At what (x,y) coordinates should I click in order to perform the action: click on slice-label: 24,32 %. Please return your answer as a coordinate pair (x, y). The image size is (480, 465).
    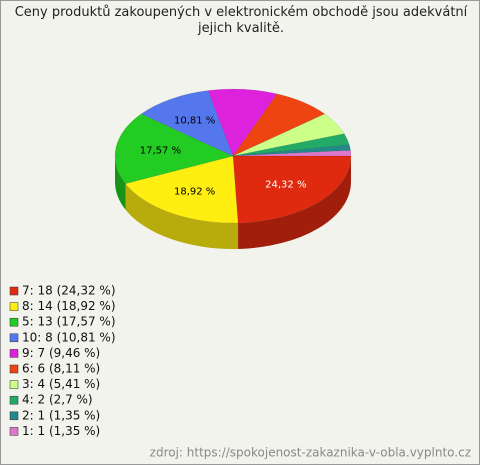
    Looking at the image, I should click on (285, 185).